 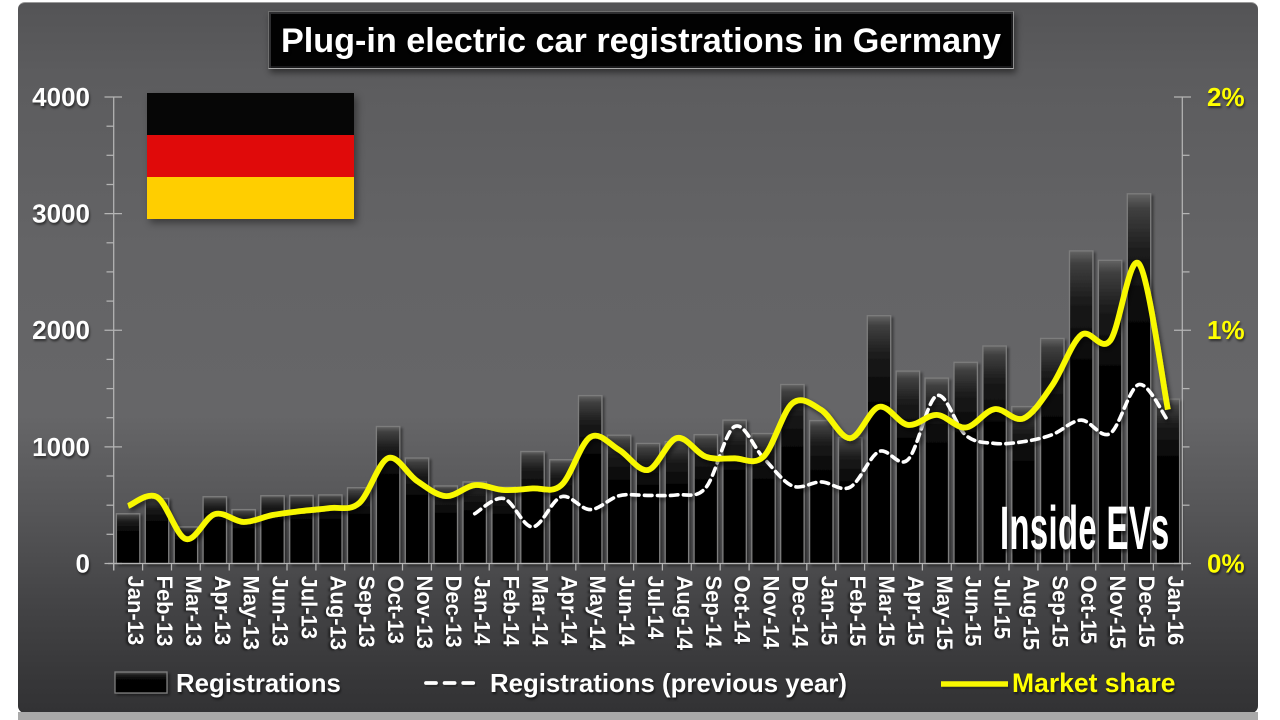 I want to click on svg-text: Jul-13, so click(x=308, y=608).